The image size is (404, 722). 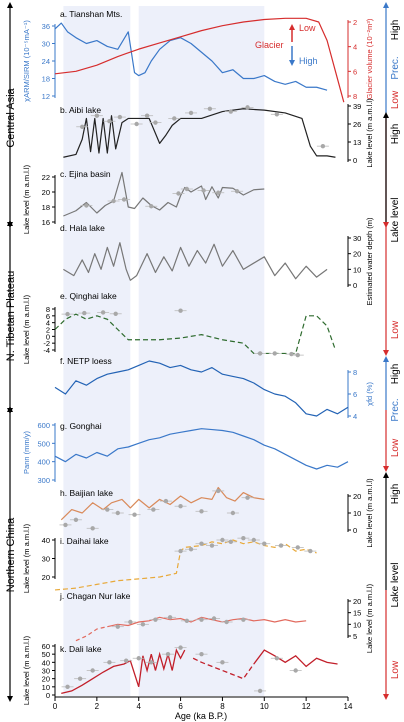 What do you see at coordinates (81, 426) in the screenshot?
I see `panel-title: g. Gonghai` at bounding box center [81, 426].